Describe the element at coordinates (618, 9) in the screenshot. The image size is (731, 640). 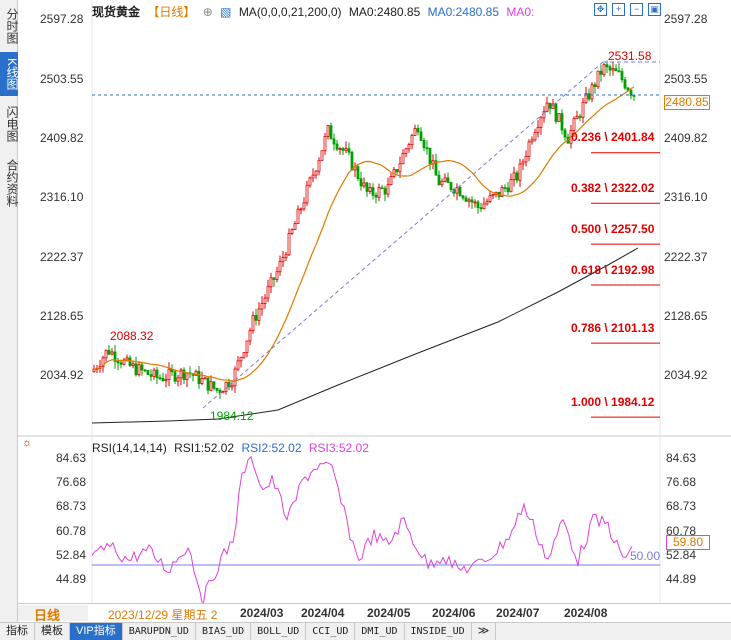
I see `zoom-in-icon: +` at that location.